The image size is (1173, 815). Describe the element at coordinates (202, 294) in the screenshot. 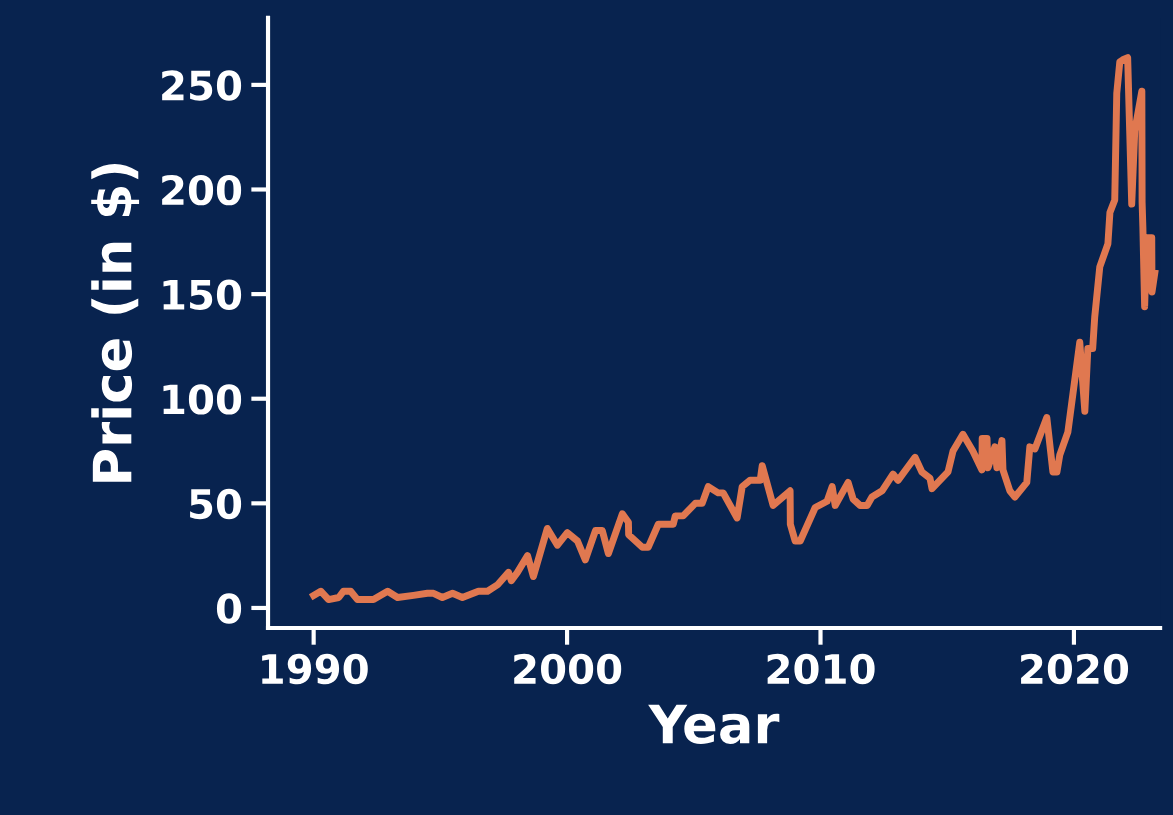

I see `y-tick-label: 150` at that location.